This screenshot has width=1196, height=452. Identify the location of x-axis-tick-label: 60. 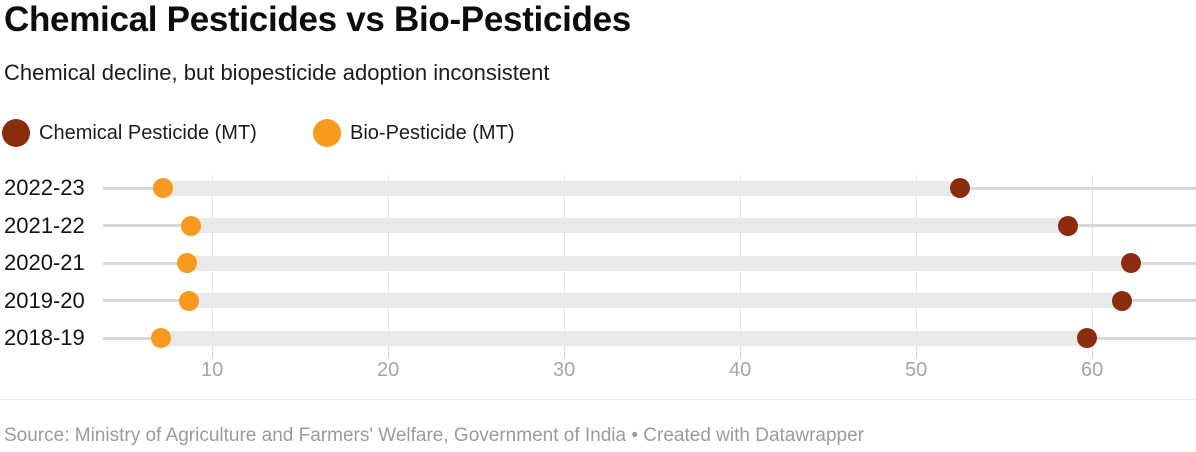
(1092, 370).